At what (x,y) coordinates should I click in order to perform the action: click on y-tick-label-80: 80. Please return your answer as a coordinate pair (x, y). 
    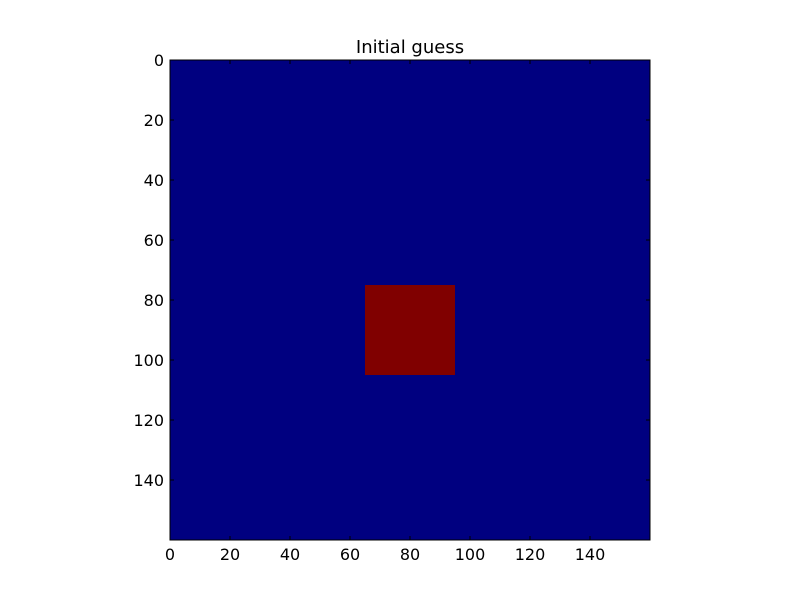
    Looking at the image, I should click on (154, 300).